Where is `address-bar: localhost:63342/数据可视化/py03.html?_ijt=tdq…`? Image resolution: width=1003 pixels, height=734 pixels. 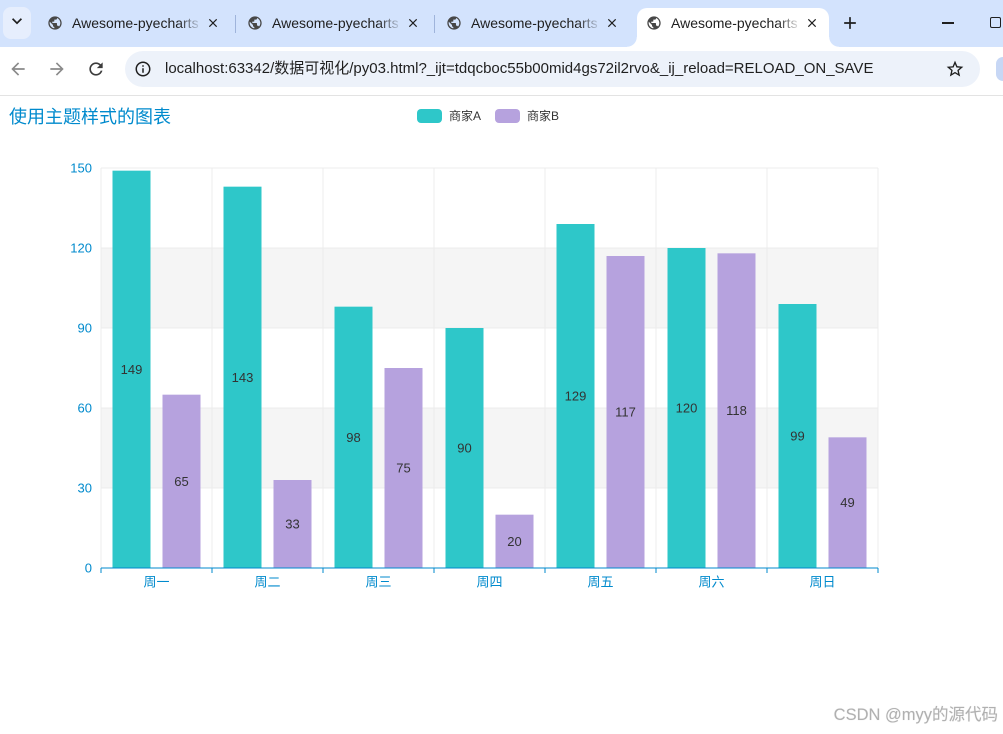
address-bar: localhost:63342/数据可视化/py03.html?_ijt=tdq… is located at coordinates (552, 69).